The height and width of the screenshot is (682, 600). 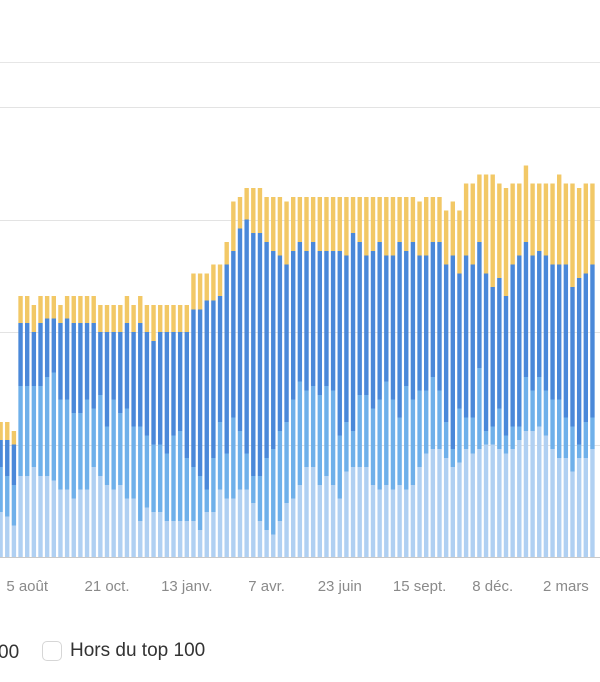 I want to click on legend-label-partial: 00, so click(x=10, y=652).